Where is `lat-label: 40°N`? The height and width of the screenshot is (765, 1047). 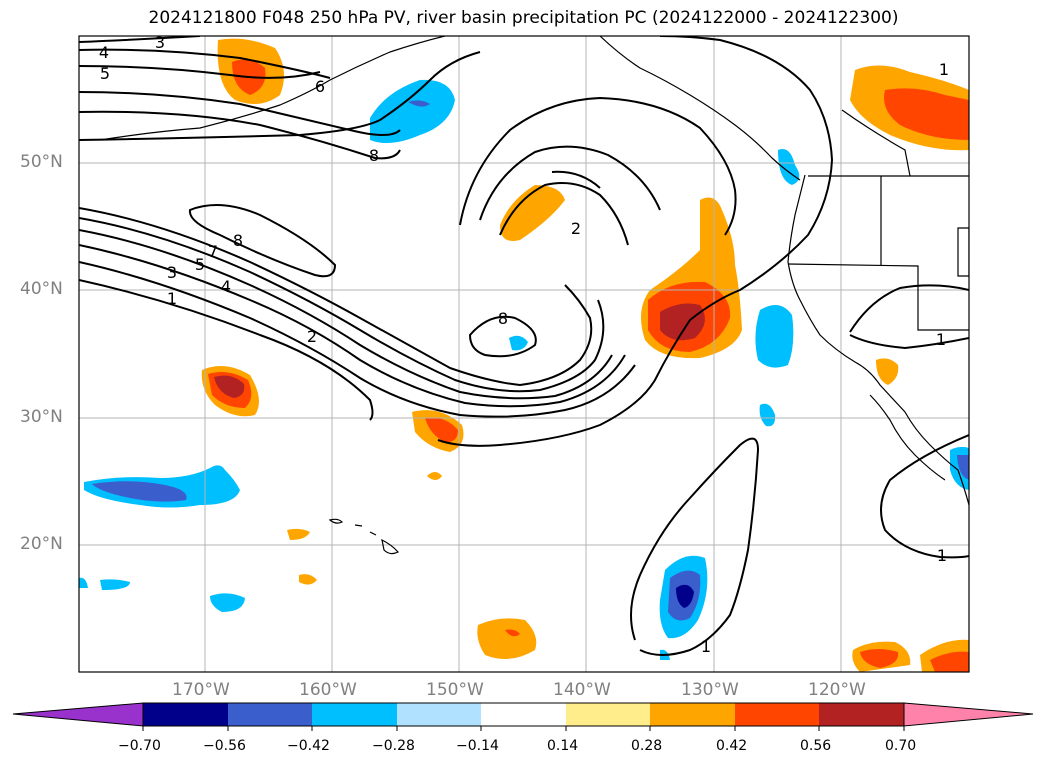
lat-label: 40°N is located at coordinates (41, 289).